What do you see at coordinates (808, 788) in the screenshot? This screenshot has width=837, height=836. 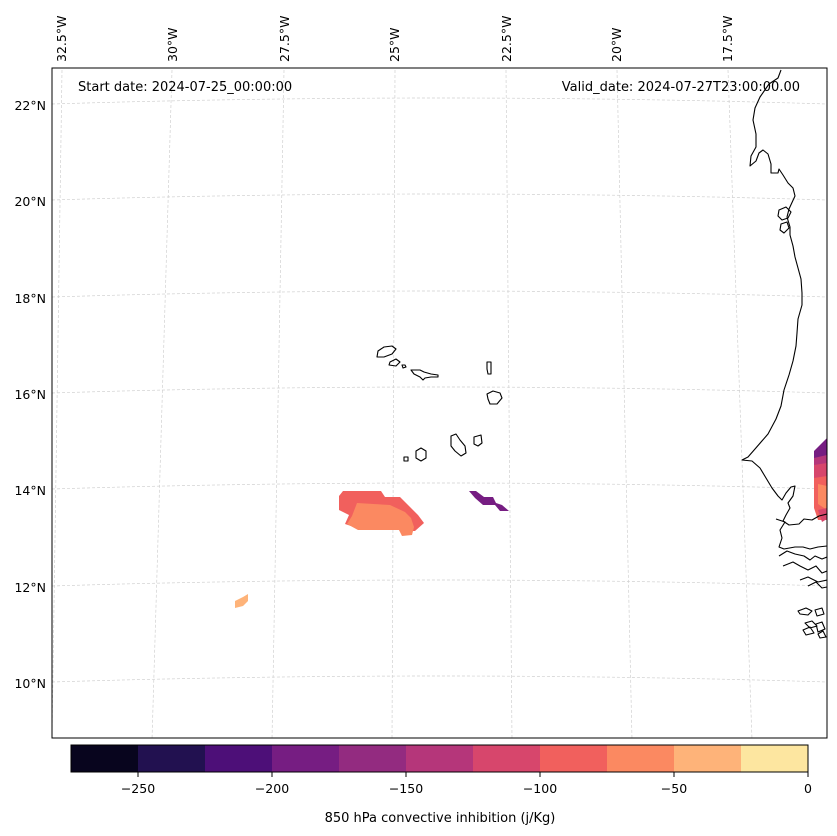 I see `colorbar-tick-label: 0` at bounding box center [808, 788].